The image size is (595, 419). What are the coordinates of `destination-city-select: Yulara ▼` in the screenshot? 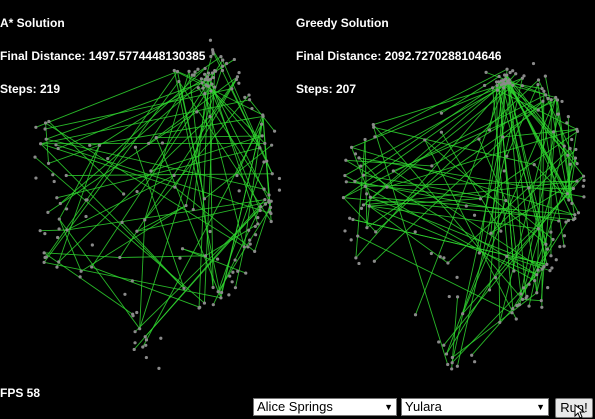 It's located at (475, 407).